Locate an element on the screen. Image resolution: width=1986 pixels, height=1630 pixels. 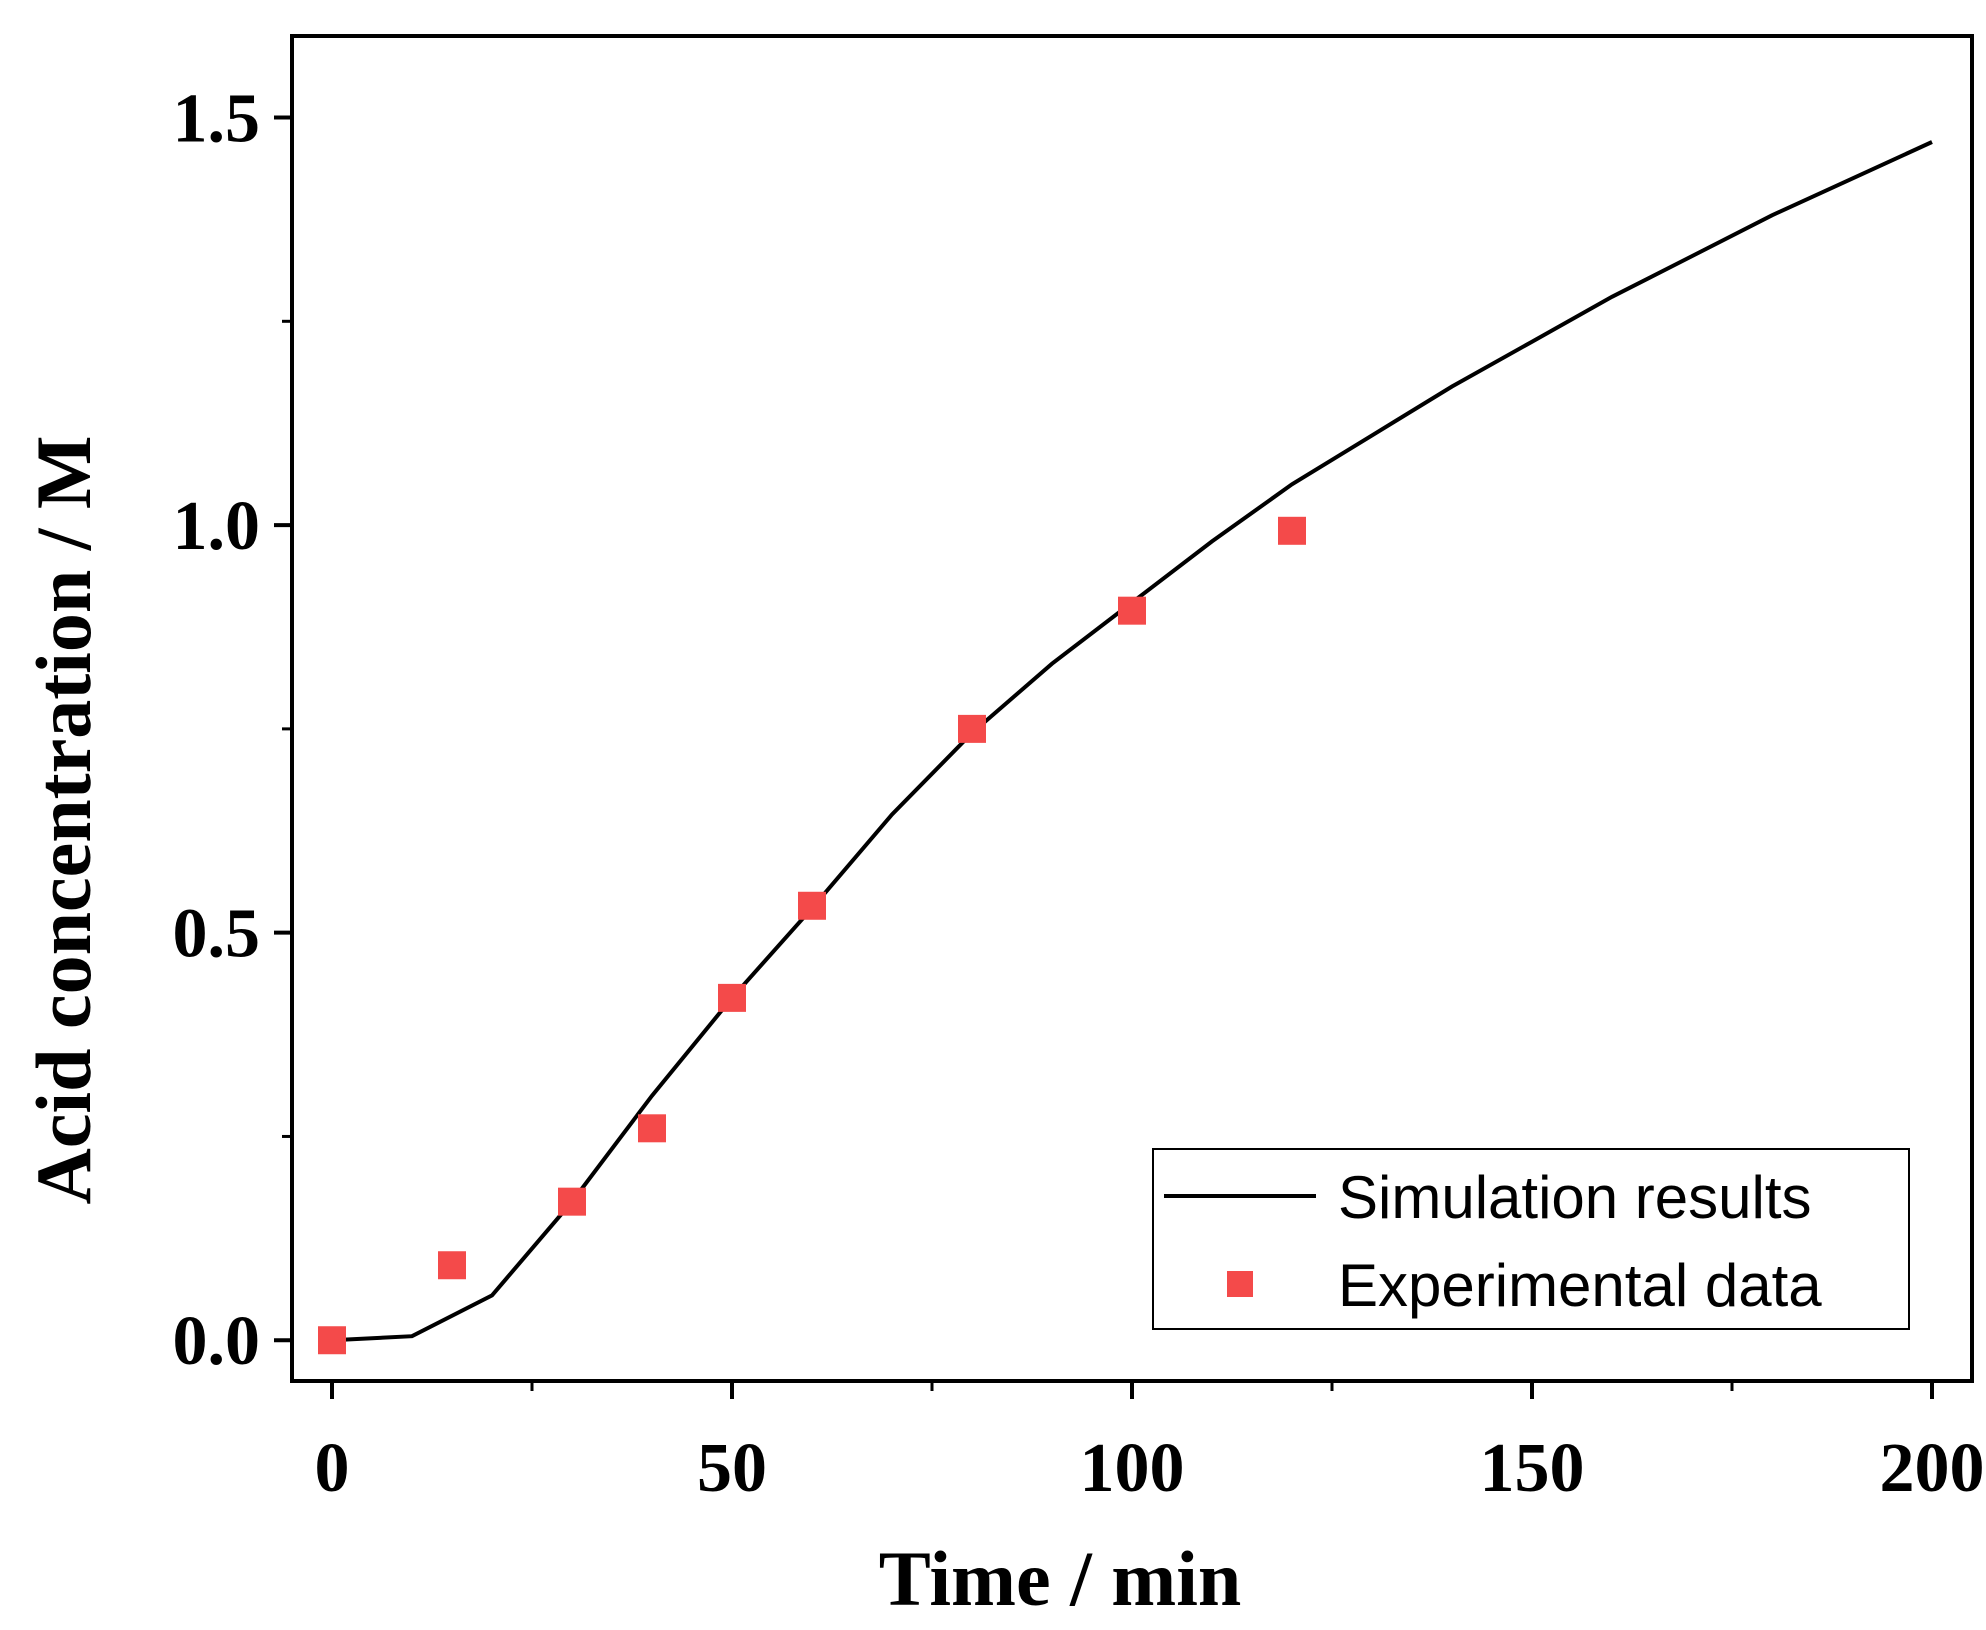
x-tick-label: 200 is located at coordinates (1932, 1468).